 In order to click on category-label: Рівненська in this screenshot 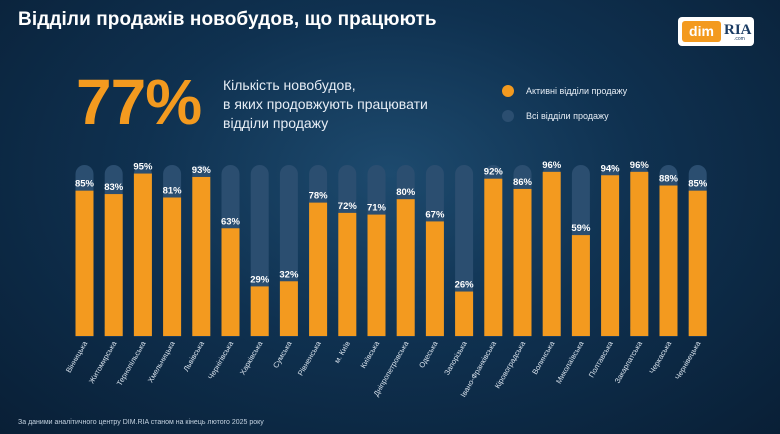, I will do `click(309, 358)`.